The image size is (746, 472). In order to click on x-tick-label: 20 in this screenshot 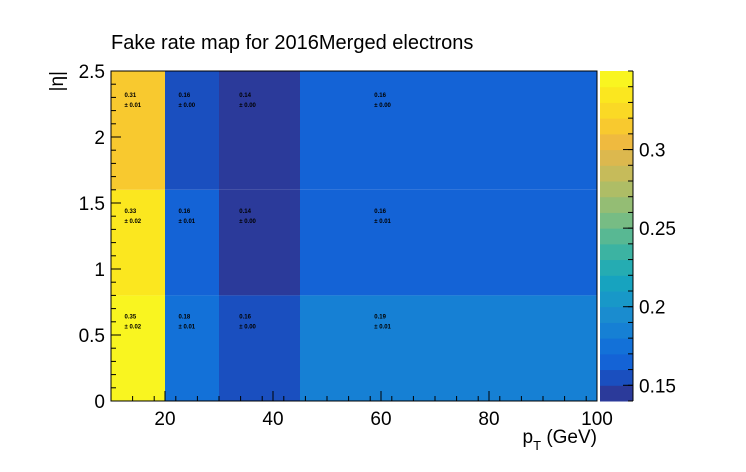, I will do `click(164, 419)`.